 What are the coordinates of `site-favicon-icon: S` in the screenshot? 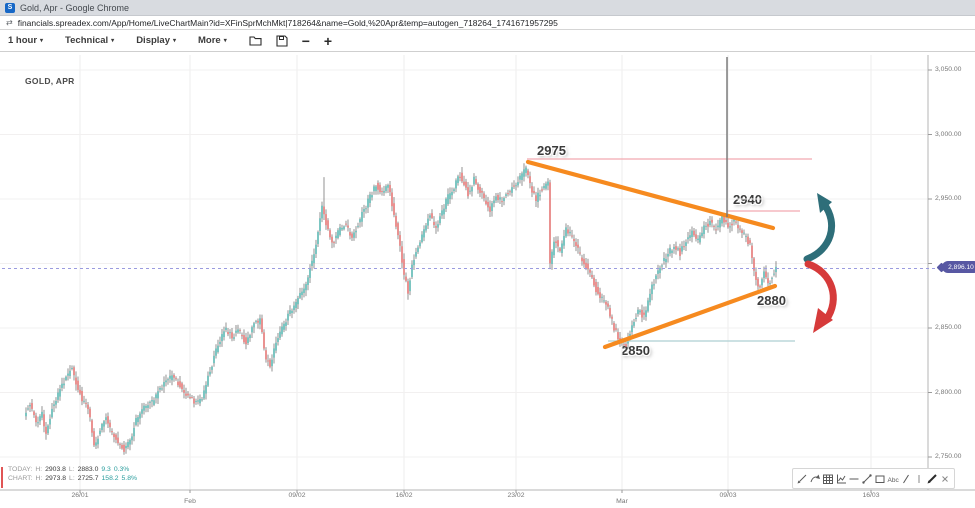 It's located at (10, 7).